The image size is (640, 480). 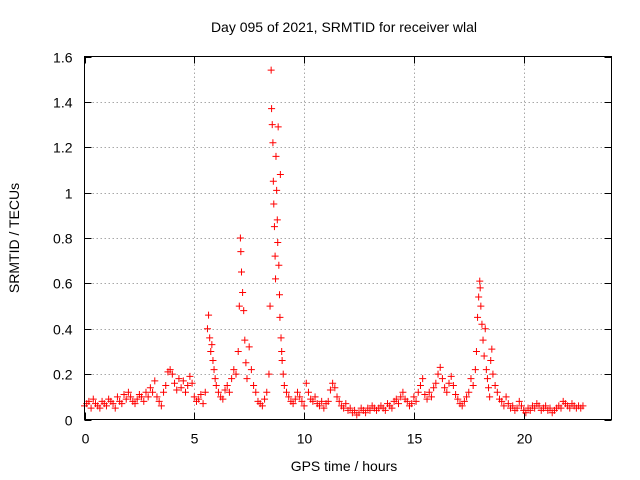 I want to click on y-tick-label: 0.2, so click(x=63, y=375).